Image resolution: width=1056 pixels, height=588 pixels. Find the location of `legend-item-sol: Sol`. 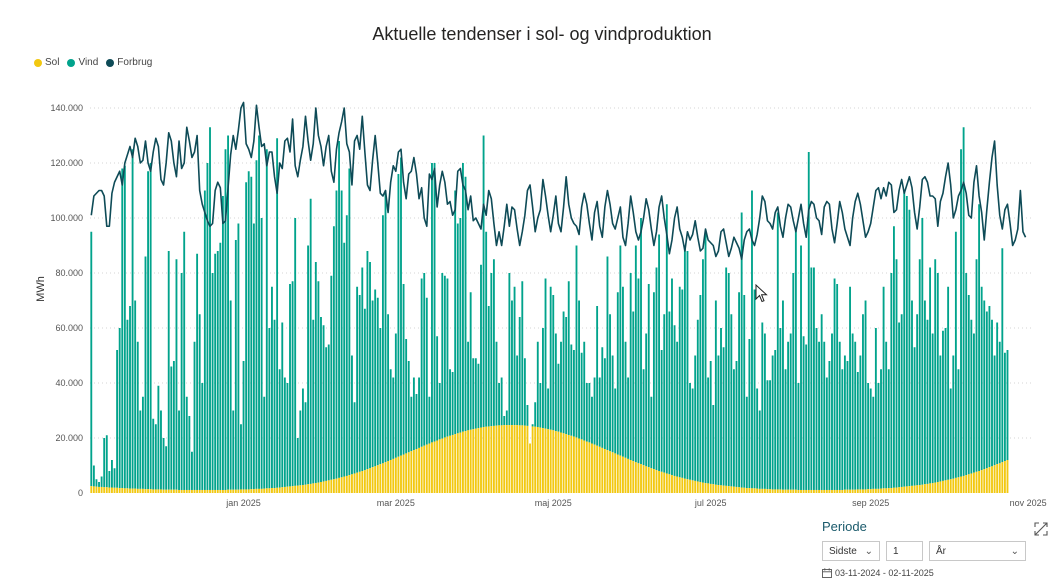

legend-item-sol: Sol is located at coordinates (46, 62).